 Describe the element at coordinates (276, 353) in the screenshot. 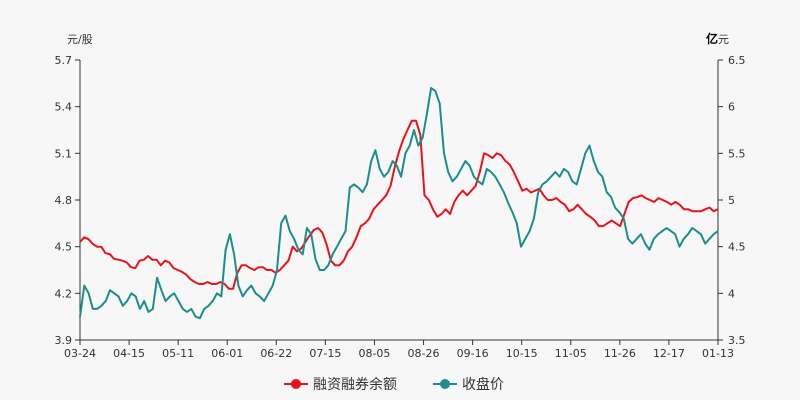

I see `x-tick-label: 06-22` at that location.